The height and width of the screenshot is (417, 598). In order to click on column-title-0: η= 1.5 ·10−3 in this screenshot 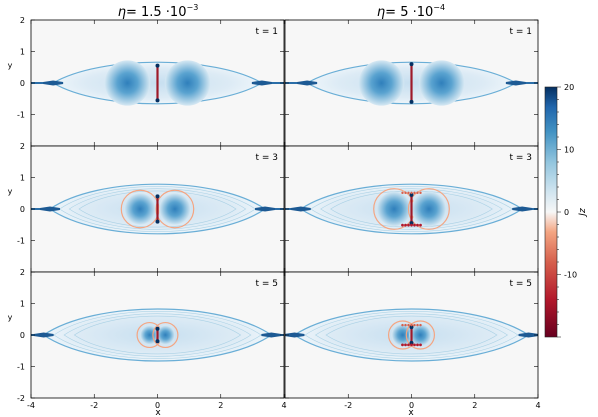, I will do `click(158, 11)`.